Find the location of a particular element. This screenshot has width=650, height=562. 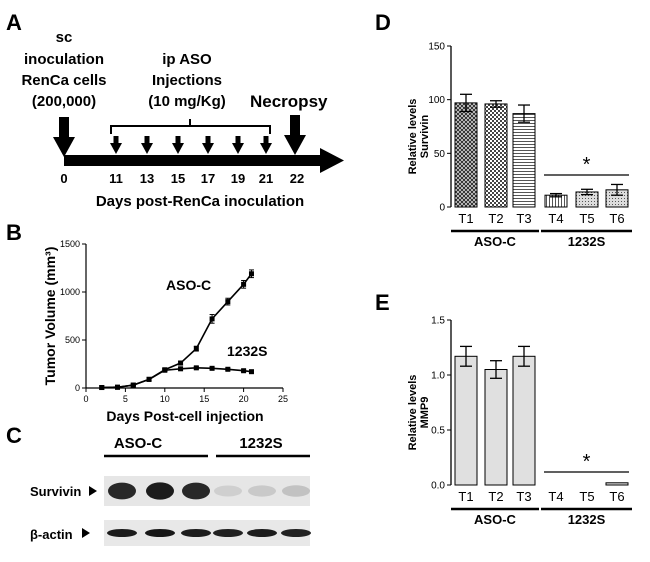

series-label-aso-c: ASO-C is located at coordinates (188, 285).